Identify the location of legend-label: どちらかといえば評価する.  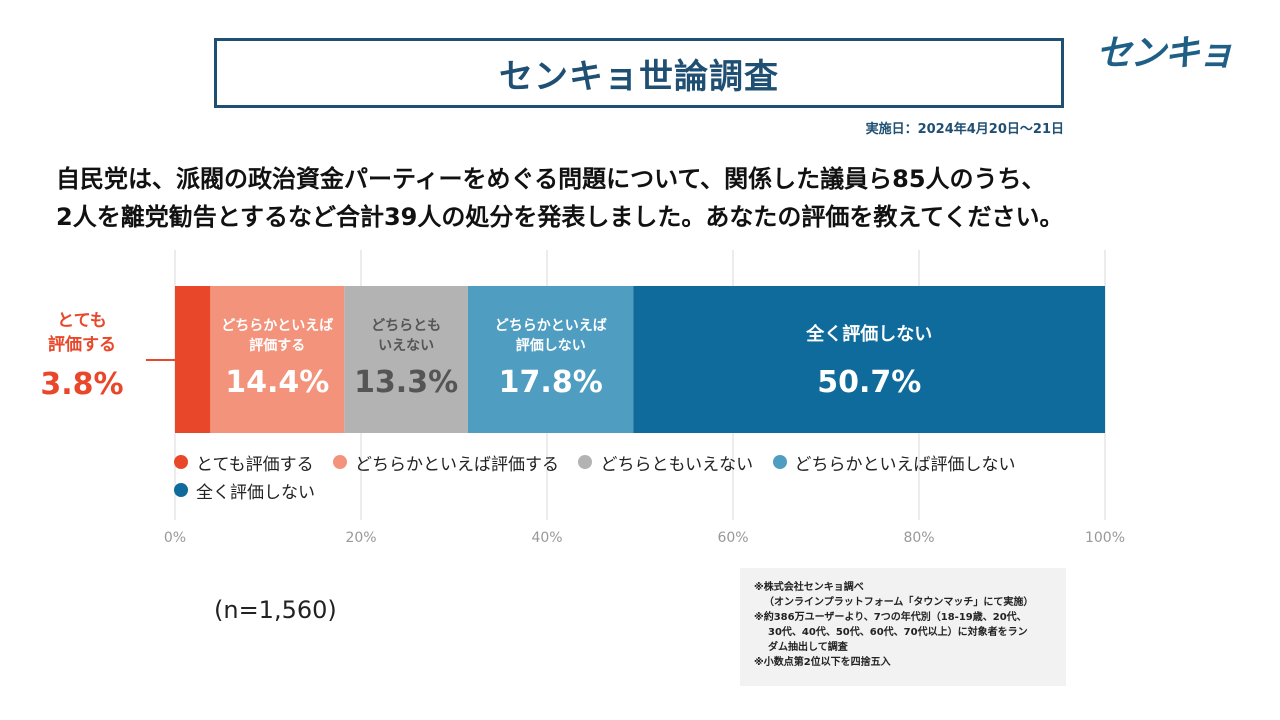
(457, 464).